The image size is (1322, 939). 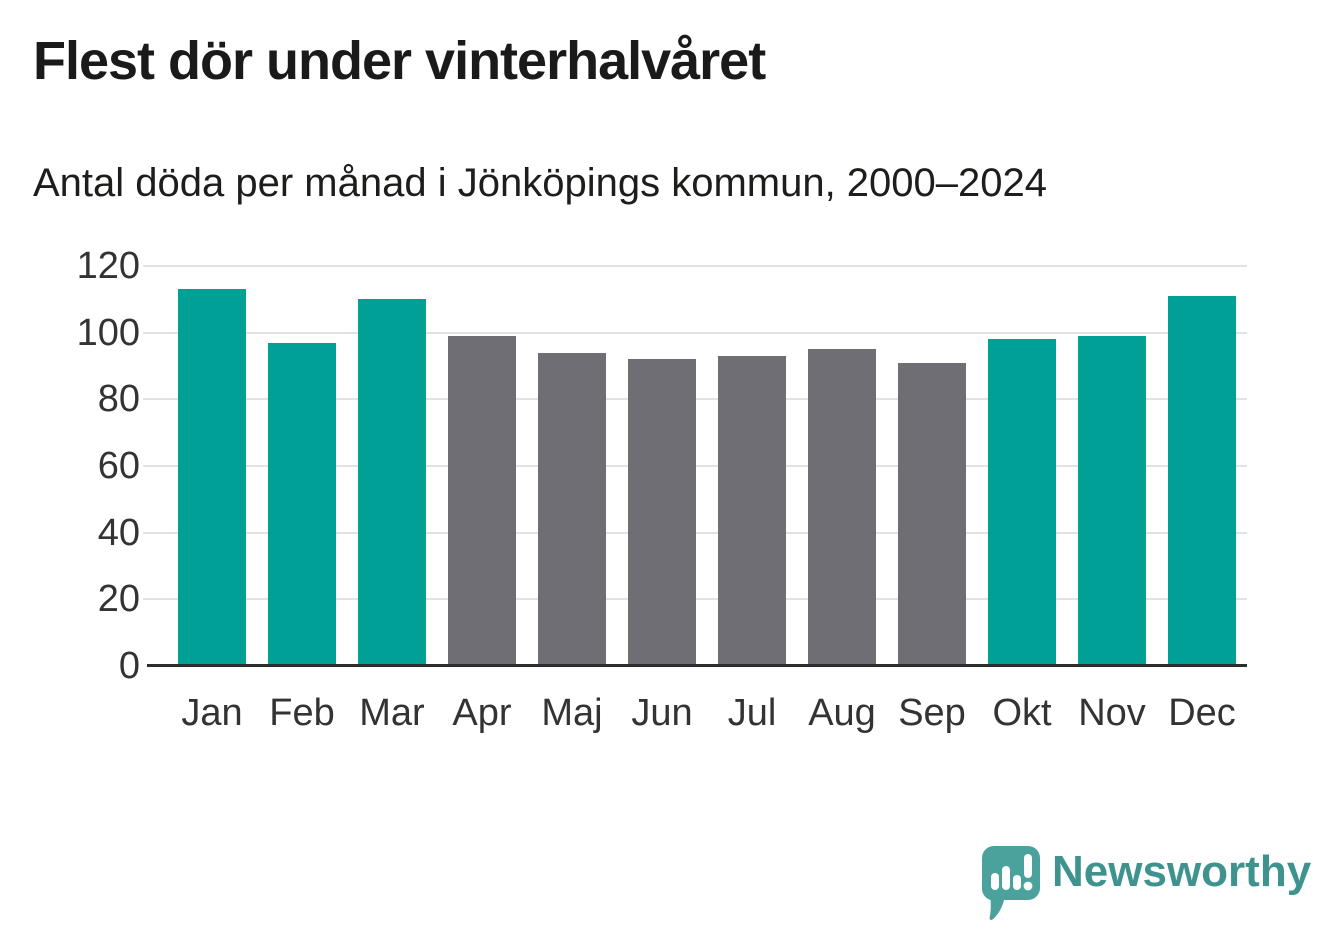 What do you see at coordinates (392, 482) in the screenshot?
I see `bar-mar` at bounding box center [392, 482].